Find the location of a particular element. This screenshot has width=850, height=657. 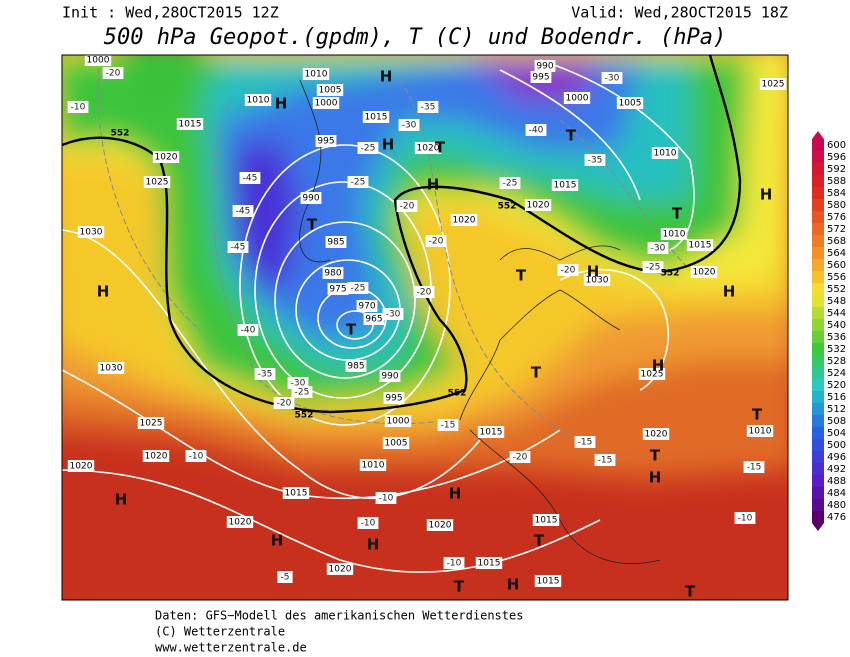

isotherm-label: -20 is located at coordinates (284, 404).